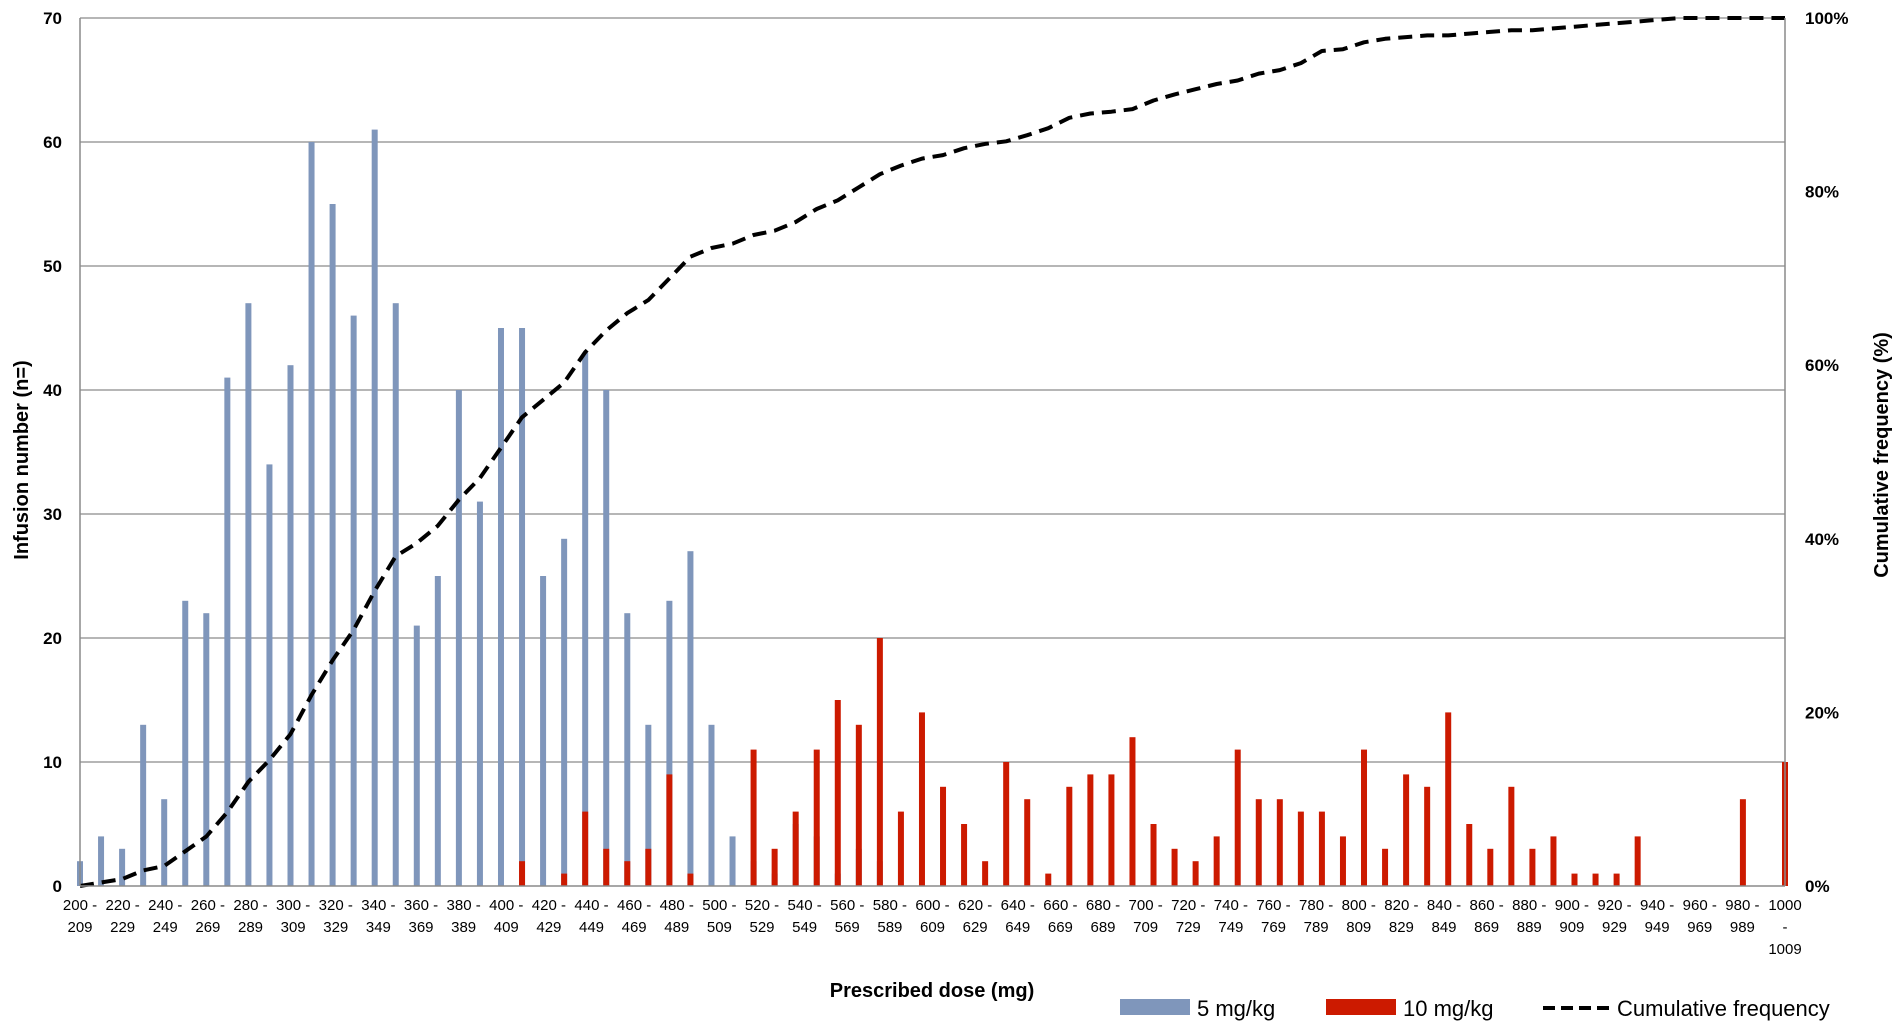  What do you see at coordinates (549, 905) in the screenshot?
I see `x-tick-line-11-0: 420 -` at bounding box center [549, 905].